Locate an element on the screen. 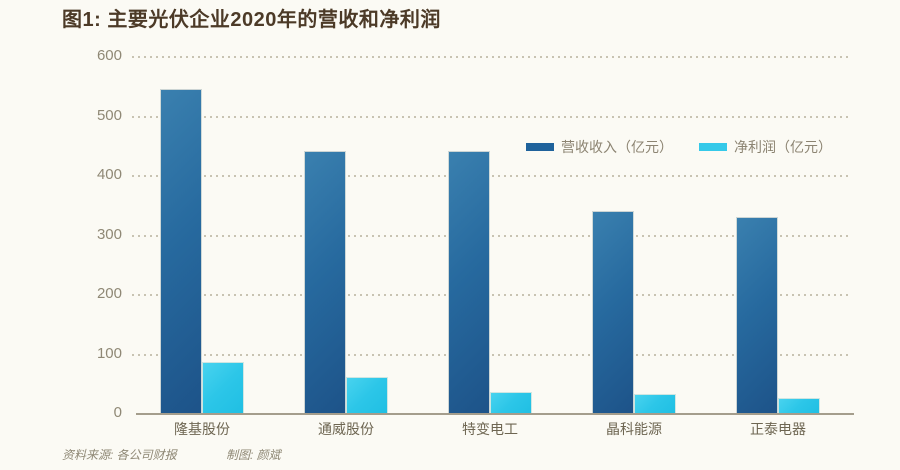 This screenshot has width=900, height=470. y-tick-label-200: 200 is located at coordinates (109, 293).